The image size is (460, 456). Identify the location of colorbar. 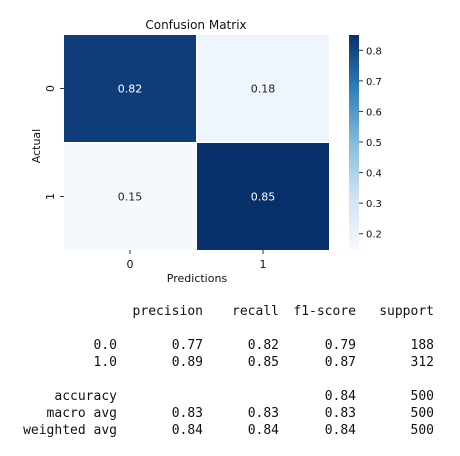
(354, 142).